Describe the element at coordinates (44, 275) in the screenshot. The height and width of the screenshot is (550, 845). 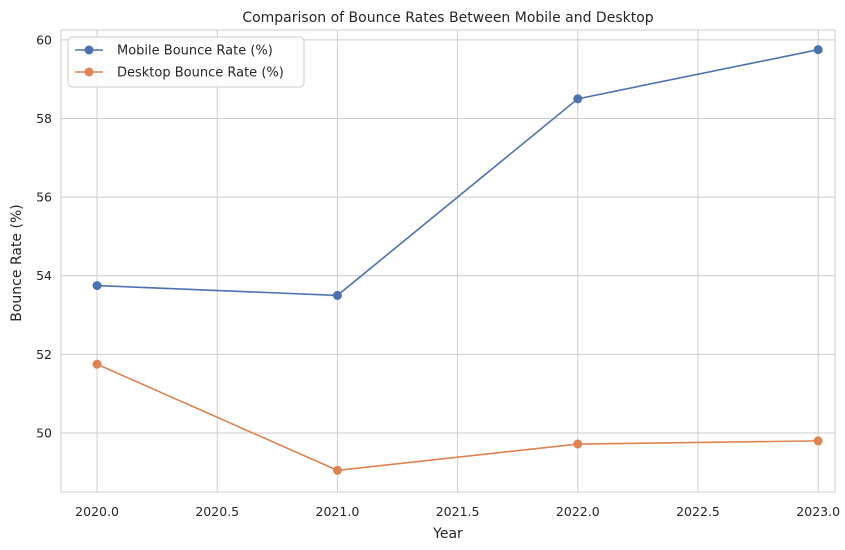
I see `y-tick-label: 54` at that location.